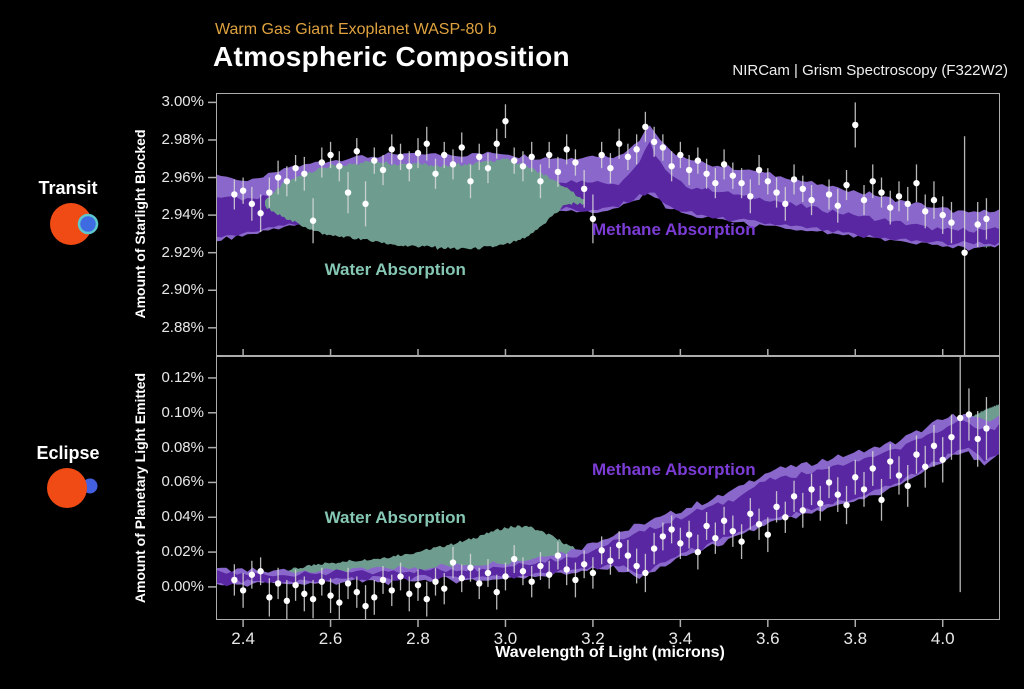 Image resolution: width=1024 pixels, height=689 pixels. Describe the element at coordinates (68, 453) in the screenshot. I see `eclipse-label: Eclipse` at that location.